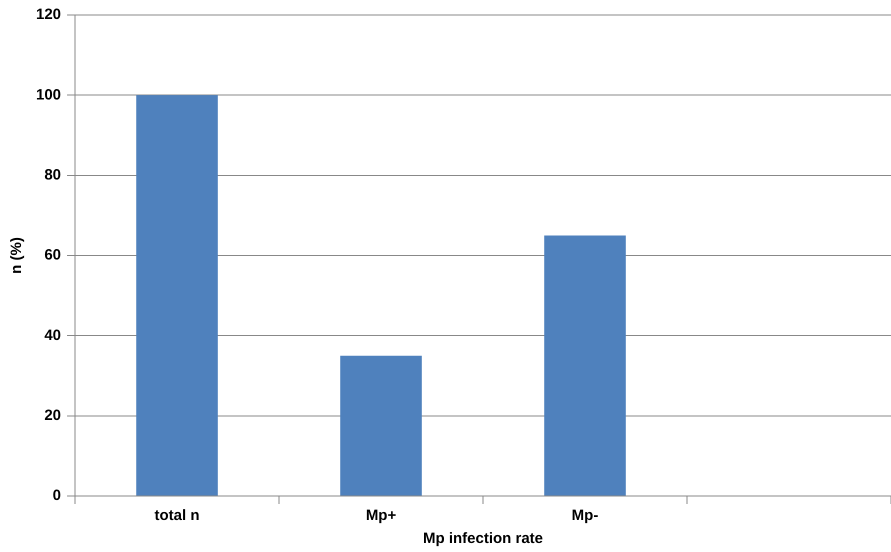 The image size is (891, 552). I want to click on x-tick-label: Mp-, so click(585, 515).